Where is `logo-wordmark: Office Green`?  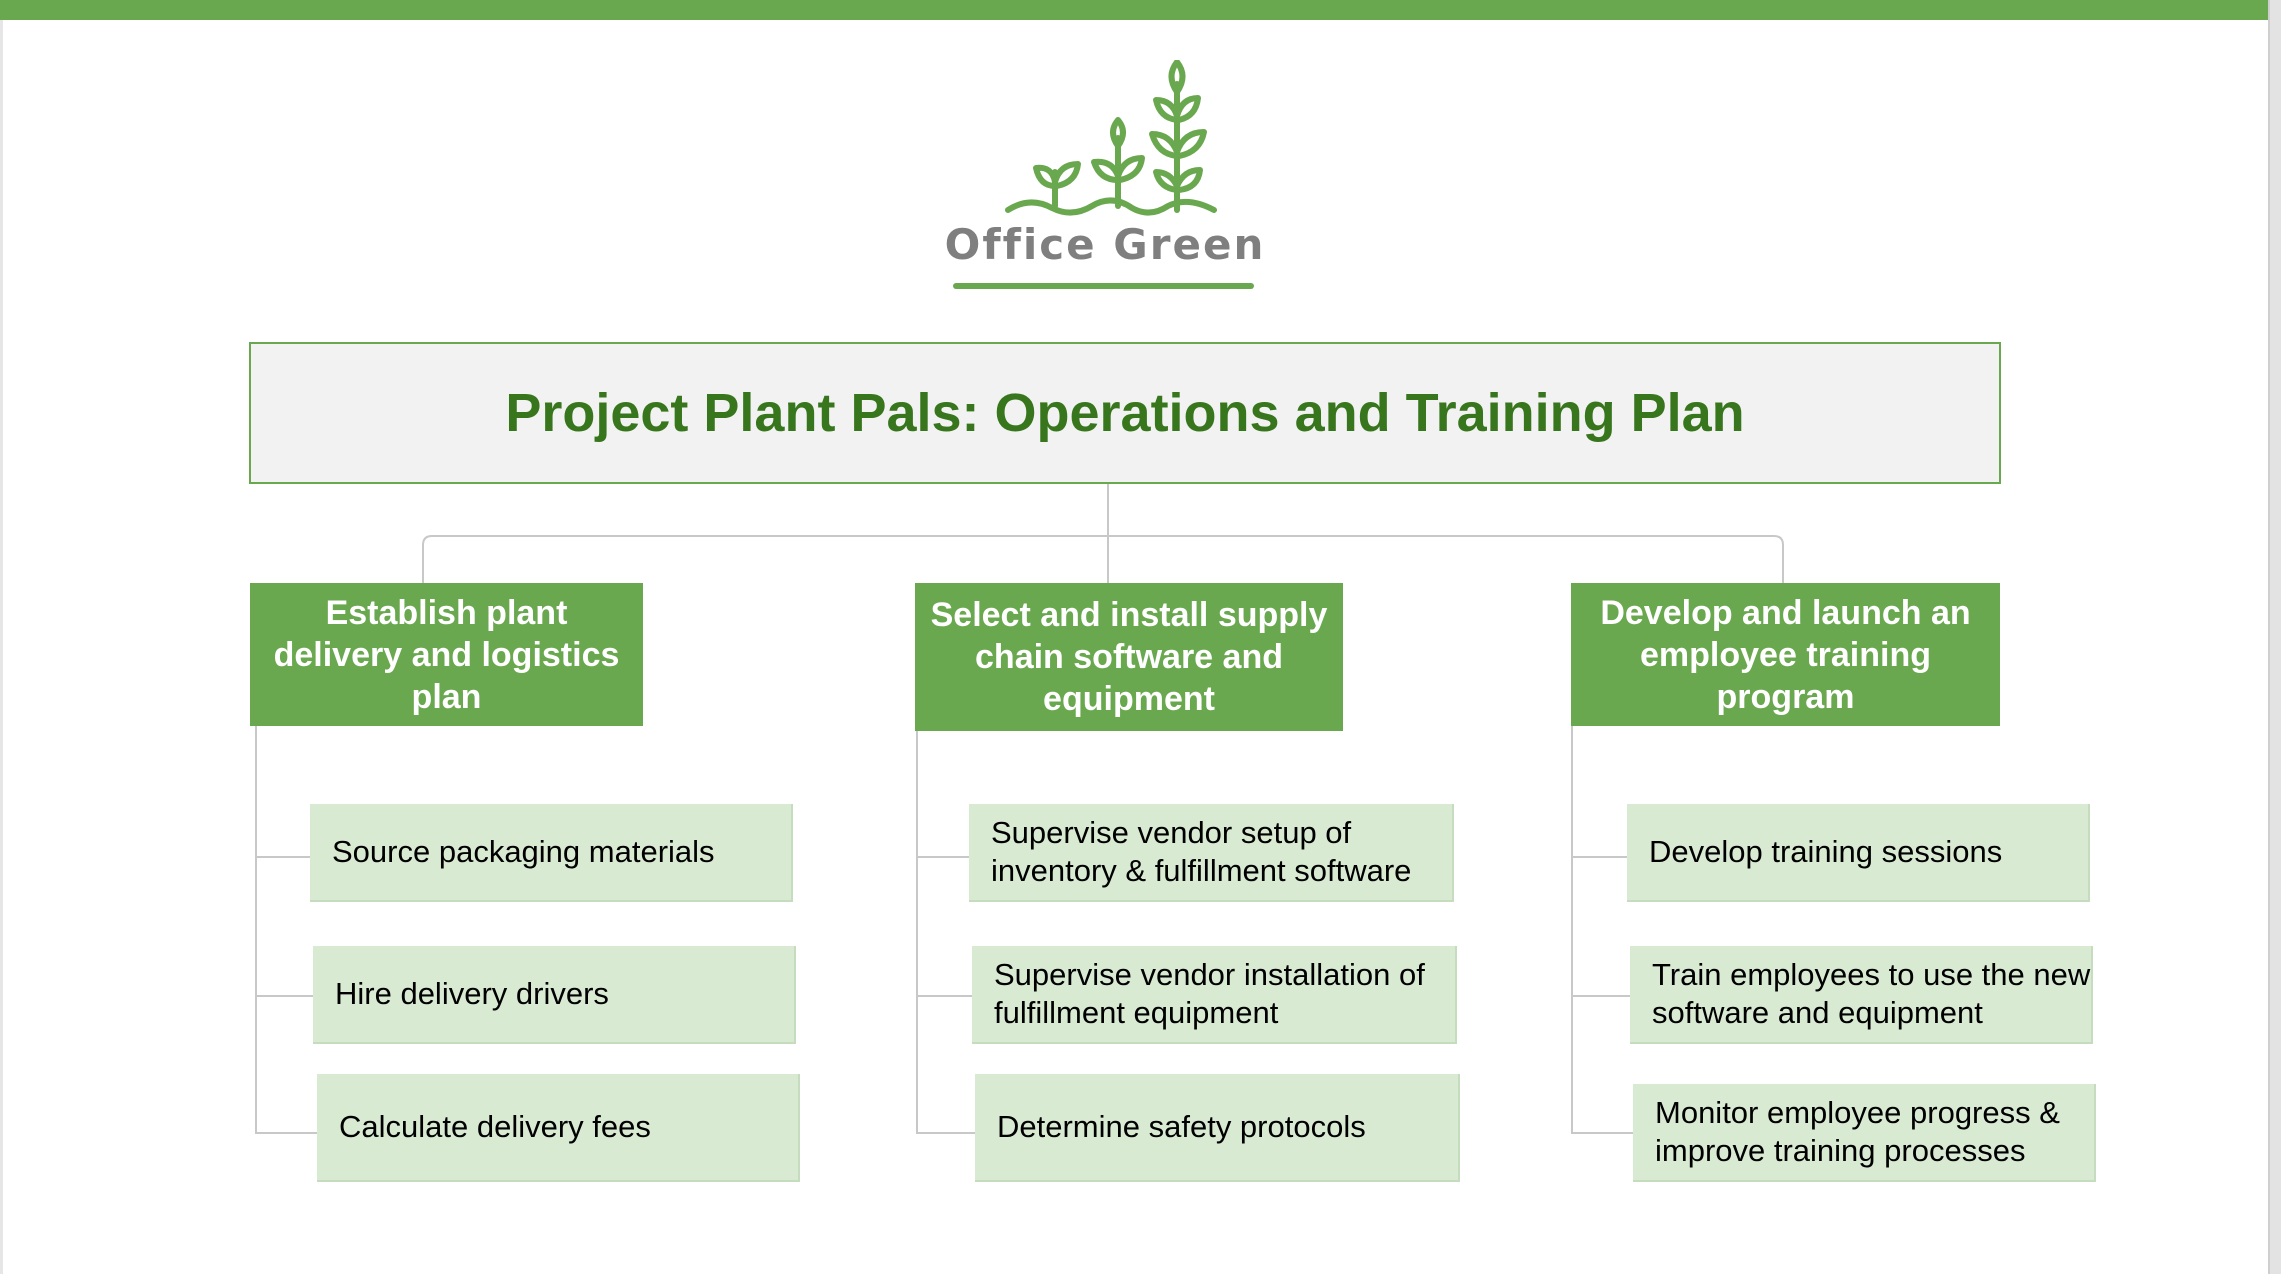
logo-wordmark: Office Green is located at coordinates (1105, 244).